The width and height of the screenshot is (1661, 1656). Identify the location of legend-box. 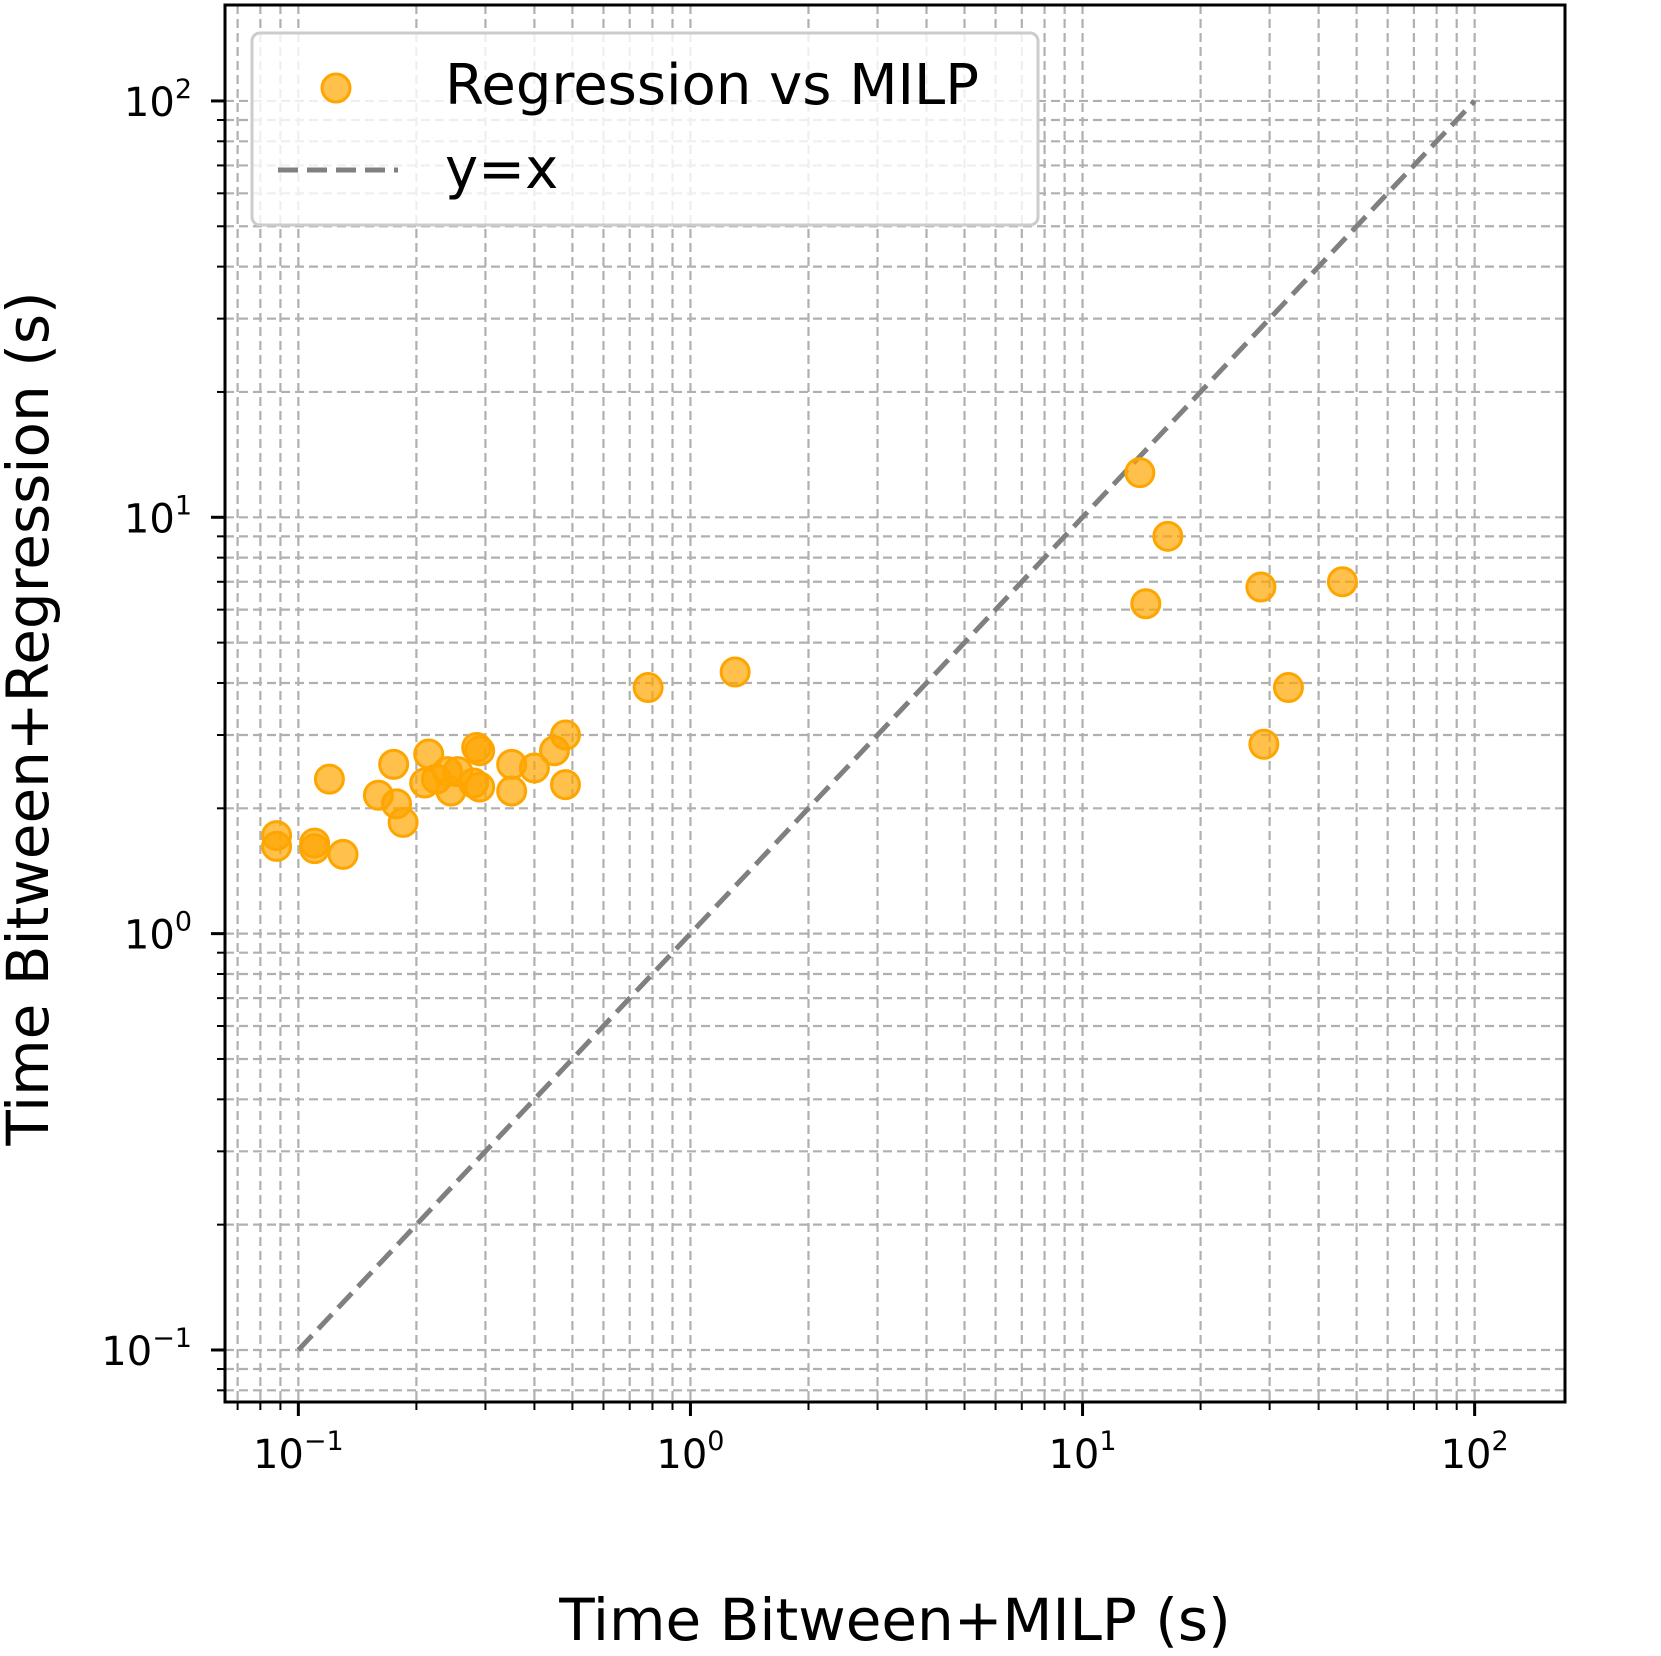
(645, 129).